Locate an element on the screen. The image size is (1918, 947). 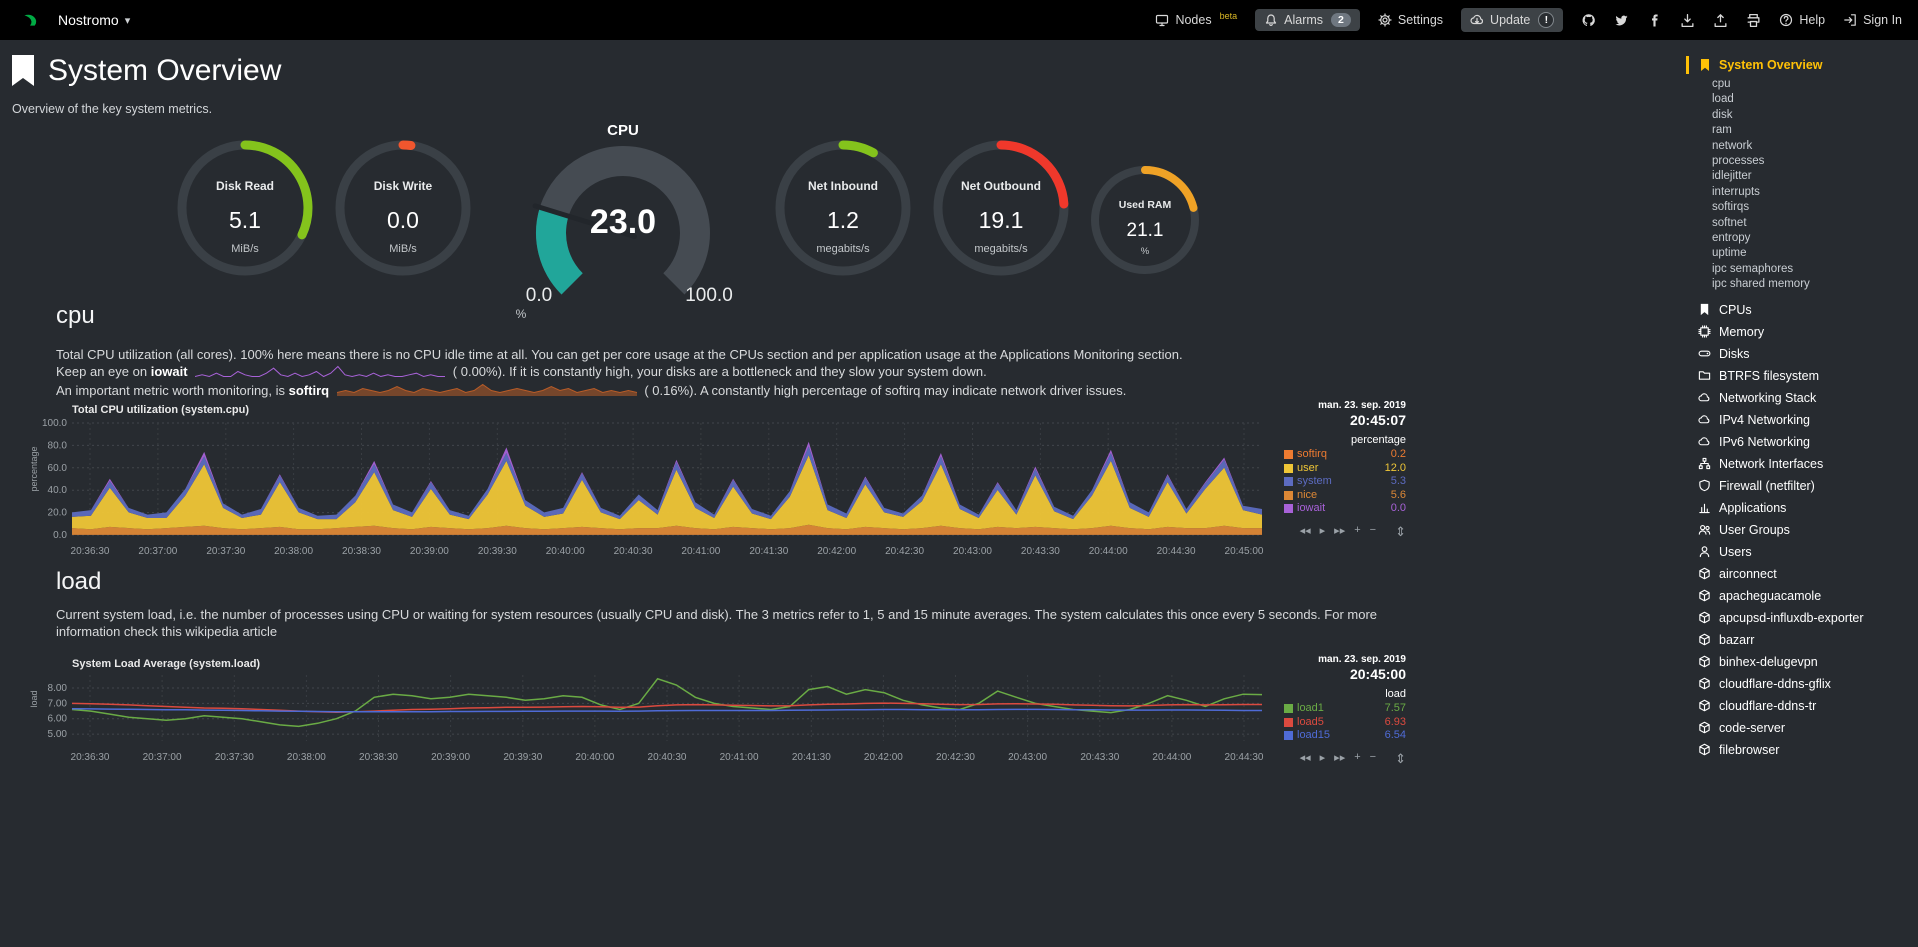
sidebar-subitem-idlejitter: idlejitter is located at coordinates (1732, 176).